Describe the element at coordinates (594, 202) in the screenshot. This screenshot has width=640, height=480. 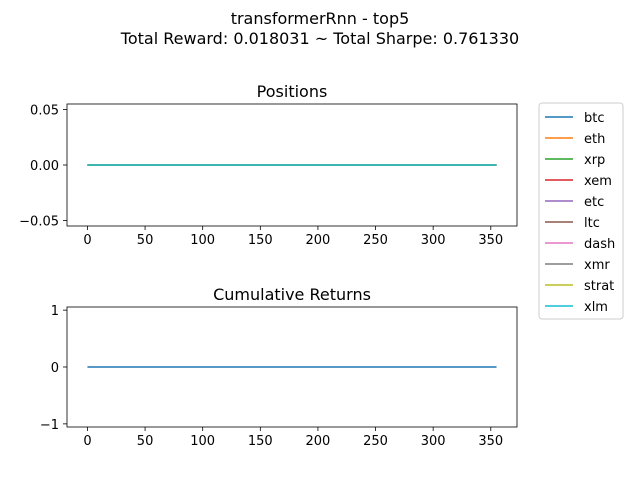
I see `legend-label-etc: etc` at that location.